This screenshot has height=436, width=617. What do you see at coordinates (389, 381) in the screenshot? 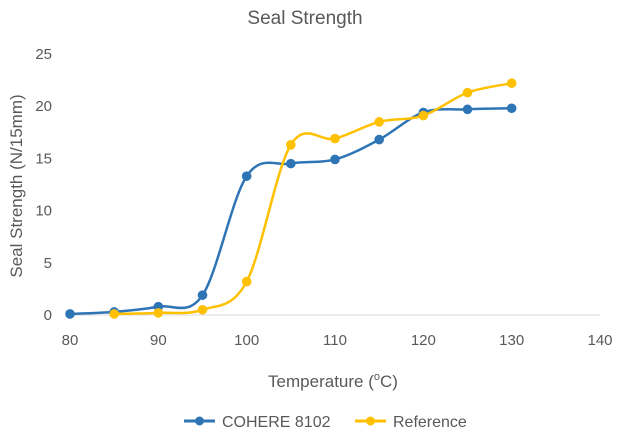
I see `x-axis-title-unit: C)` at bounding box center [389, 381].